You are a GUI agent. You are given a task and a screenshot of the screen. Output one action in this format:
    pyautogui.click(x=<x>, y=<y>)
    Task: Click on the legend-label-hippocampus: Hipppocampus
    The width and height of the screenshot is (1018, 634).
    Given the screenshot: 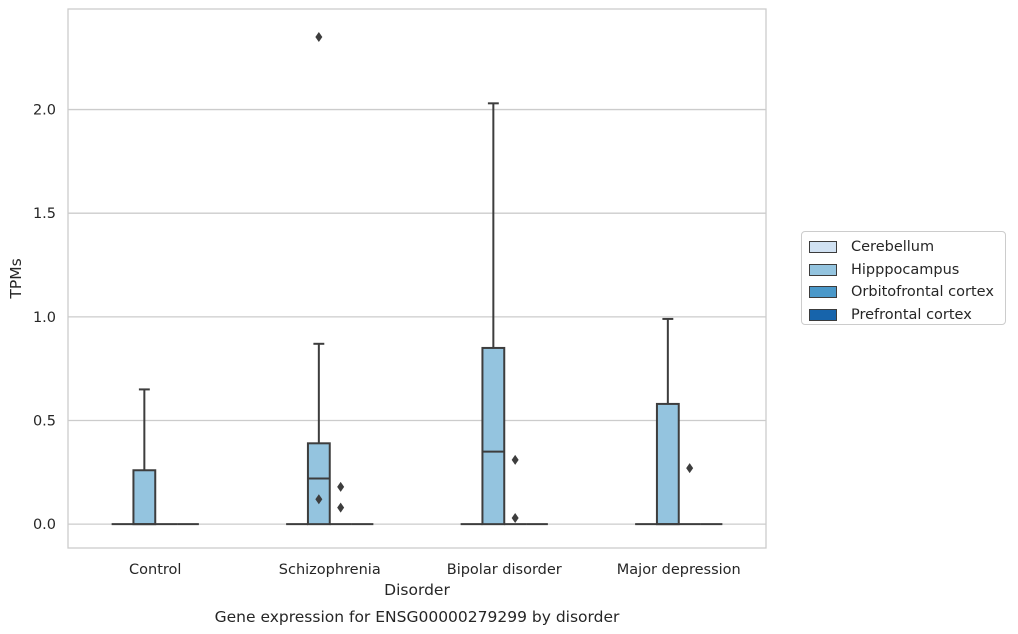 What is the action you would take?
    pyautogui.click(x=905, y=269)
    